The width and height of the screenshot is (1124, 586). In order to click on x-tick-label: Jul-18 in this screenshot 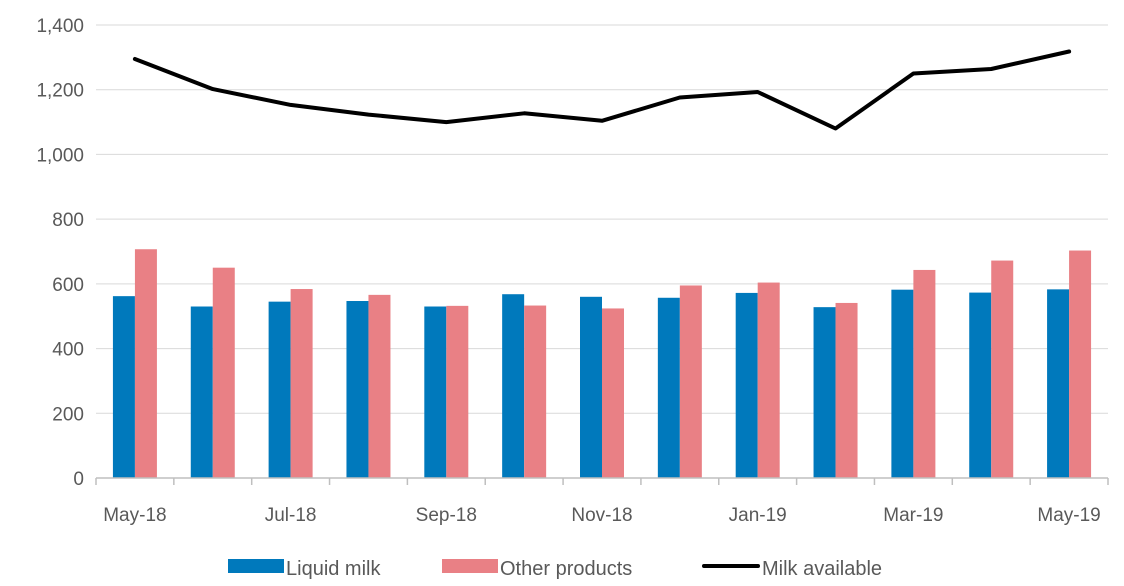, I will do `click(291, 515)`.